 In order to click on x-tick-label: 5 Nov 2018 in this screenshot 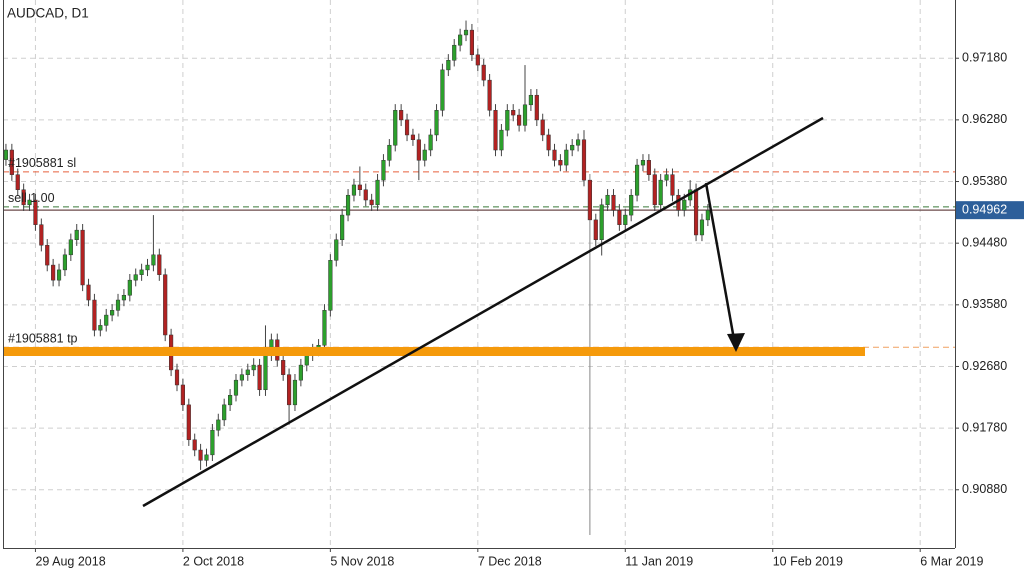, I will do `click(362, 561)`.